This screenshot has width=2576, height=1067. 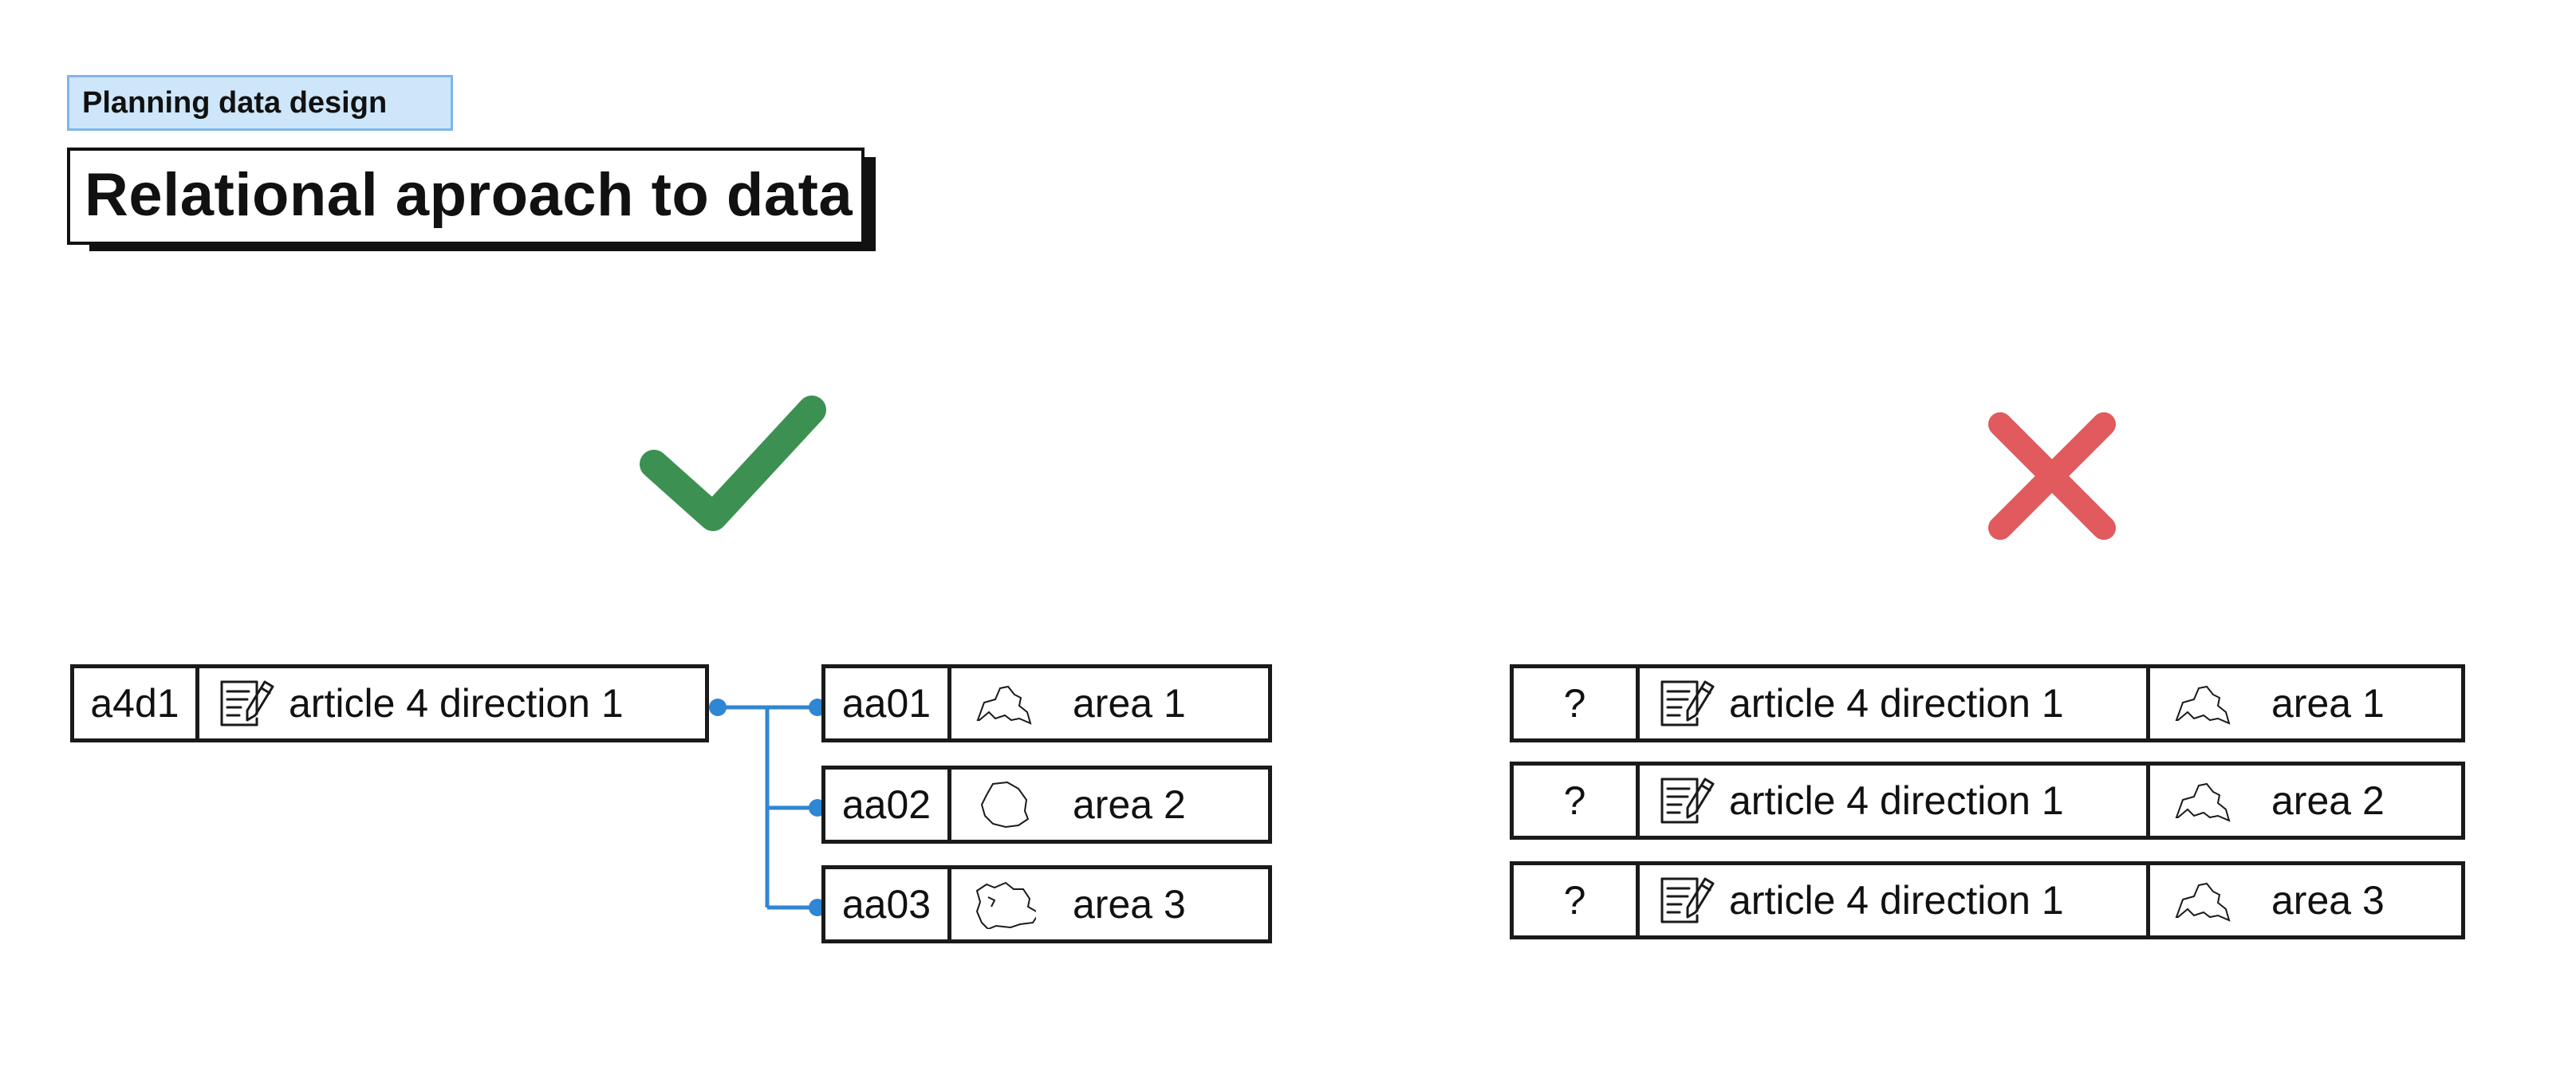 I want to click on flat-record: ? article 4 direction 1 area 1, so click(x=1987, y=703).